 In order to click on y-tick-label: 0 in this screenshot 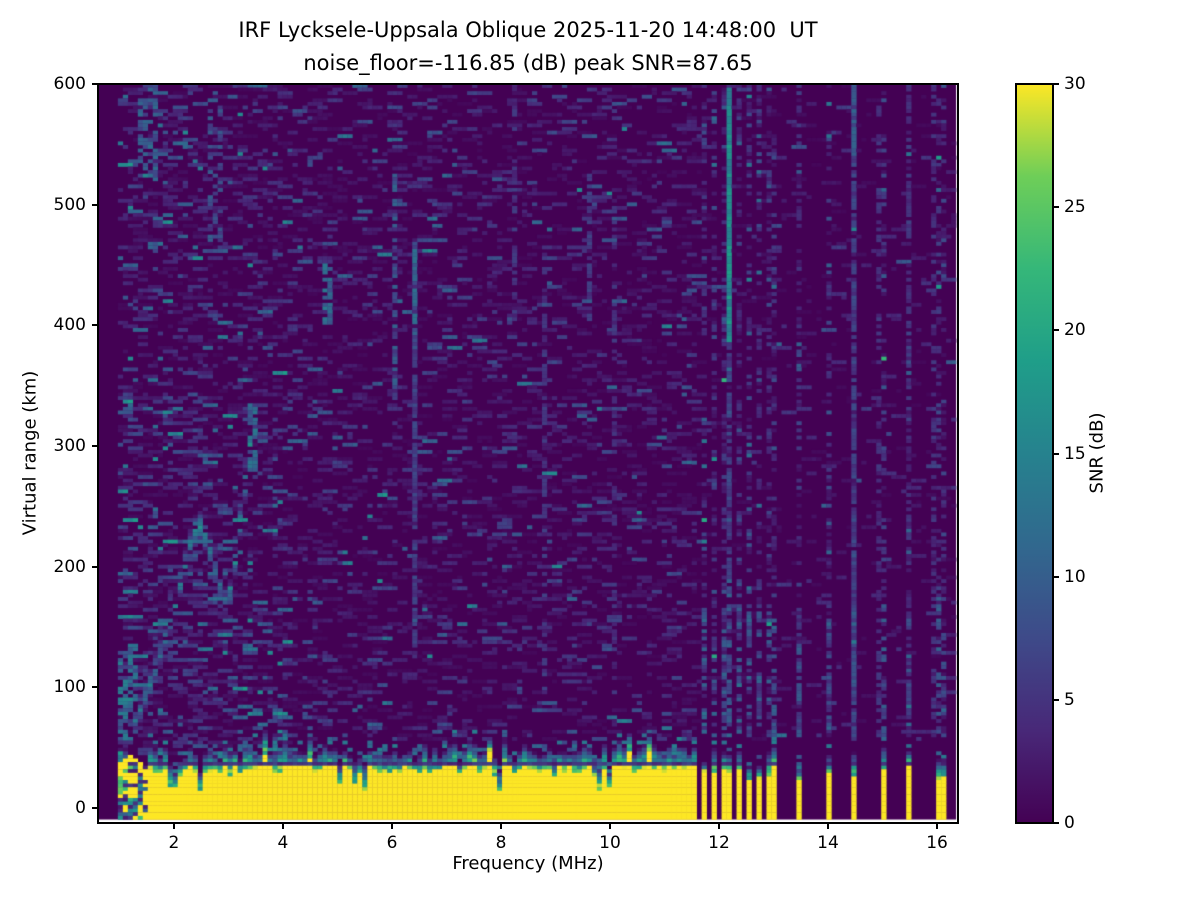, I will do `click(80, 808)`.